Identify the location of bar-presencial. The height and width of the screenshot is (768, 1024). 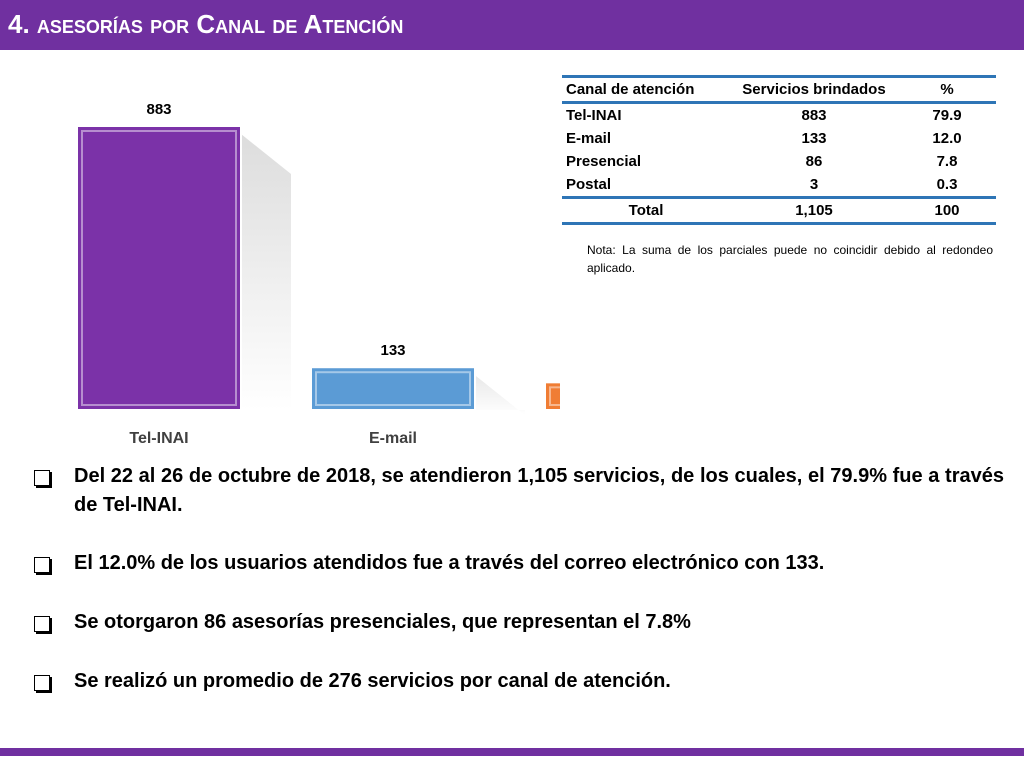
(552, 396).